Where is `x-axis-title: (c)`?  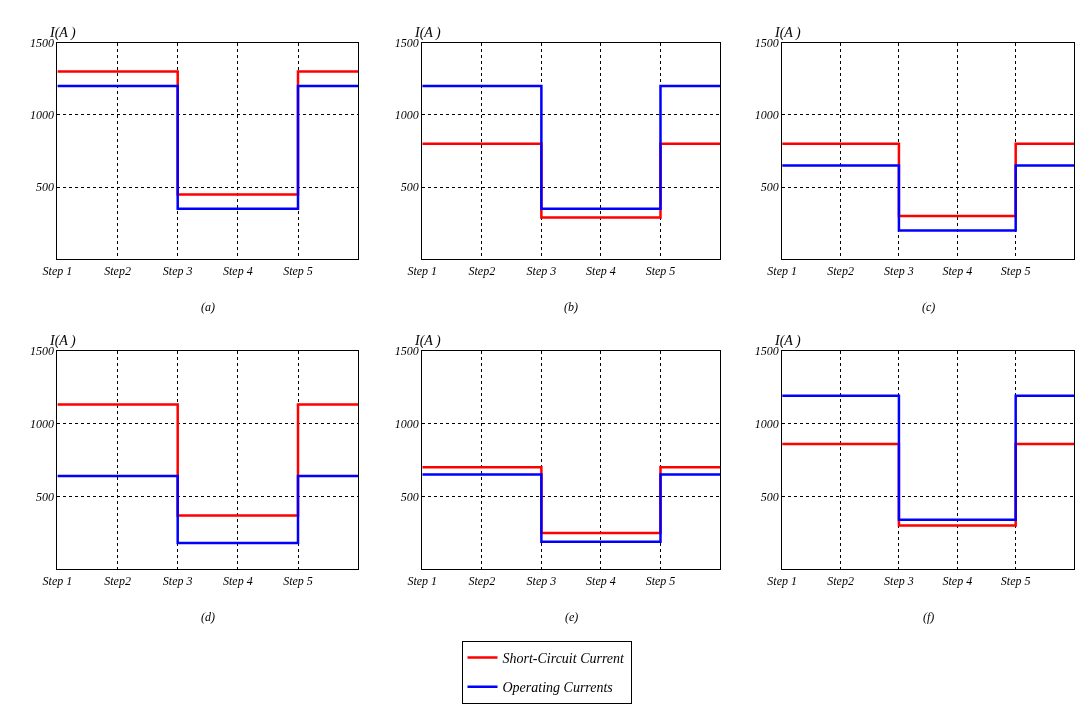 x-axis-title: (c) is located at coordinates (929, 307).